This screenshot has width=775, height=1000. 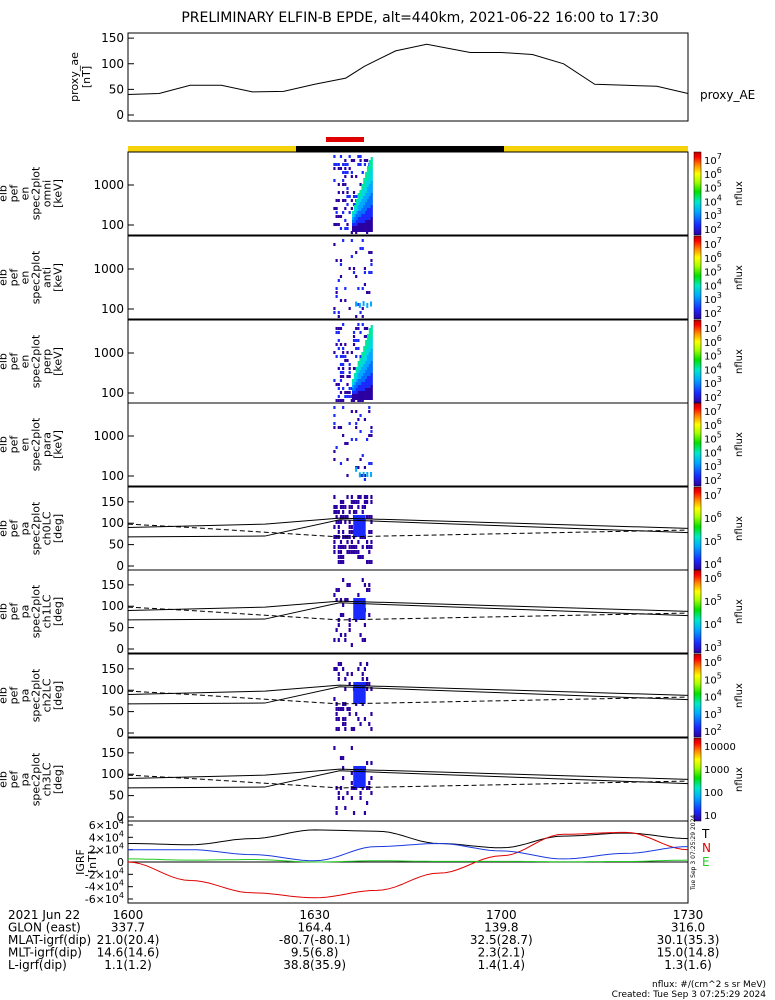 I want to click on pitch-tick-label: 50, so click(x=116, y=545).